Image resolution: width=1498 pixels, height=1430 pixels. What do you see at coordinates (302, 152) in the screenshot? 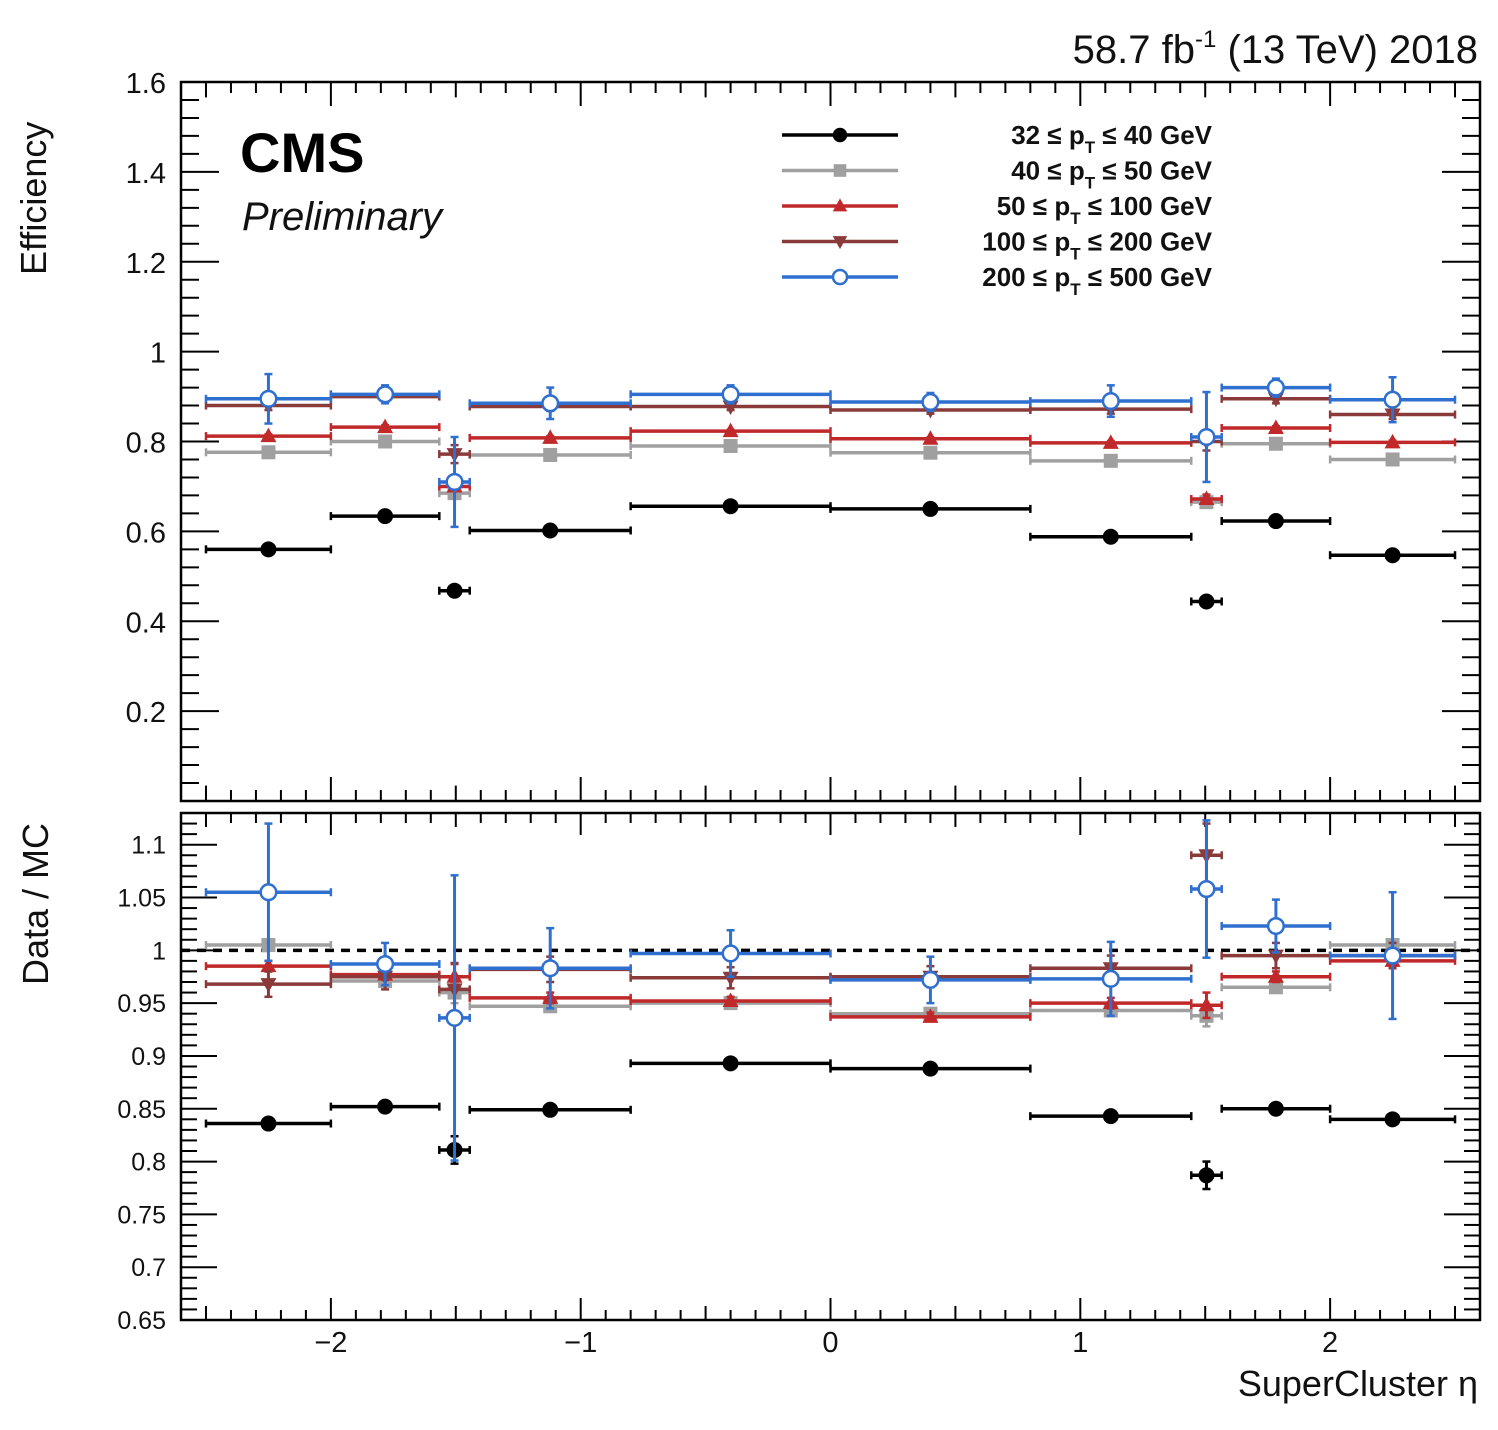
I see `cms-label: CMS` at bounding box center [302, 152].